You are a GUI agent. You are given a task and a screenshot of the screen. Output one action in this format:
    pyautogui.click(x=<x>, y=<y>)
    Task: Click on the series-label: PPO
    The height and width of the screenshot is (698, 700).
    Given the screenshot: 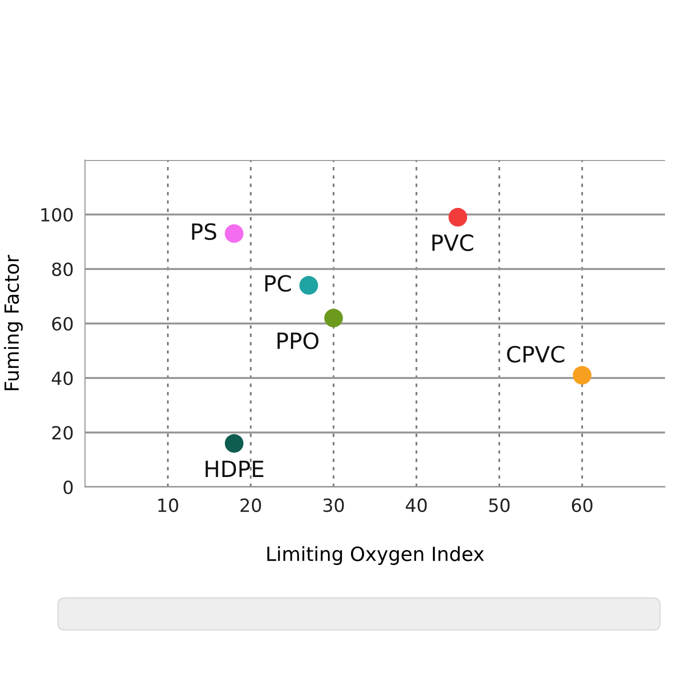 What is the action you would take?
    pyautogui.click(x=298, y=341)
    